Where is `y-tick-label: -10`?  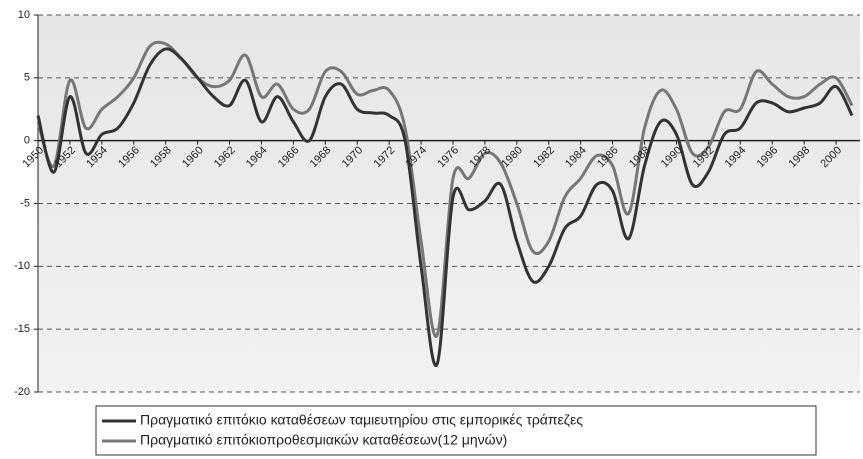
y-tick-label: -10 is located at coordinates (22, 266).